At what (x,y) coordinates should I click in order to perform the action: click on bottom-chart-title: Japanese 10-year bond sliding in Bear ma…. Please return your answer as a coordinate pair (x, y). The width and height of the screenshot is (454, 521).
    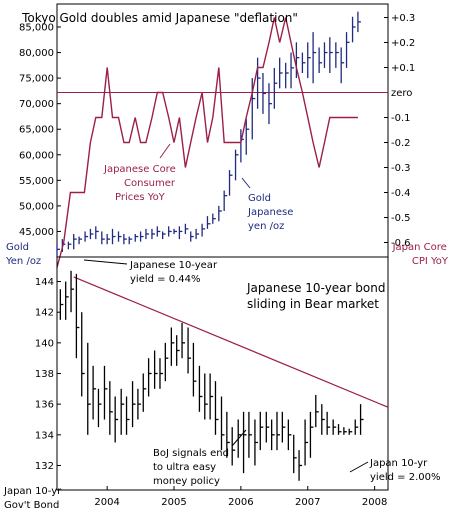
    Looking at the image, I should click on (317, 296).